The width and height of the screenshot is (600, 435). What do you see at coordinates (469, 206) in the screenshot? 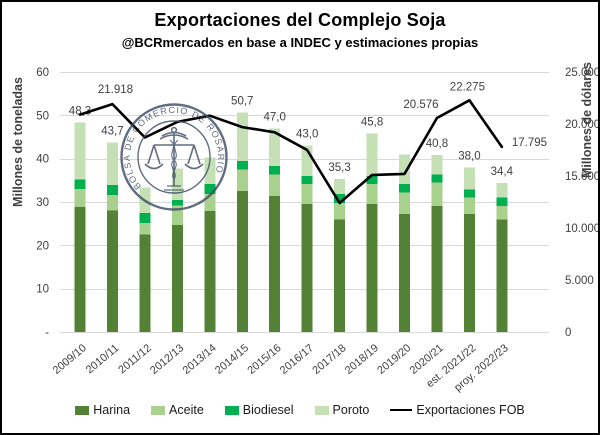
I see `bar-est. 2021/22-aceite` at bounding box center [469, 206].